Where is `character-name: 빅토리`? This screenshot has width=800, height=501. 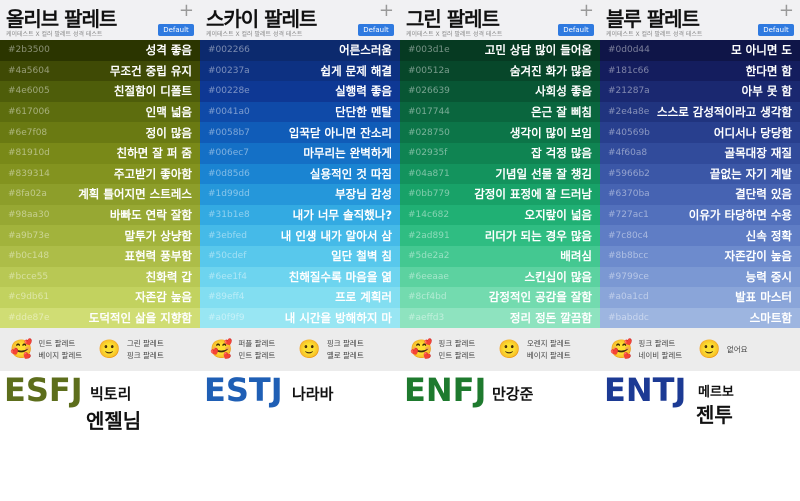 character-name: 빅토리 is located at coordinates (111, 394).